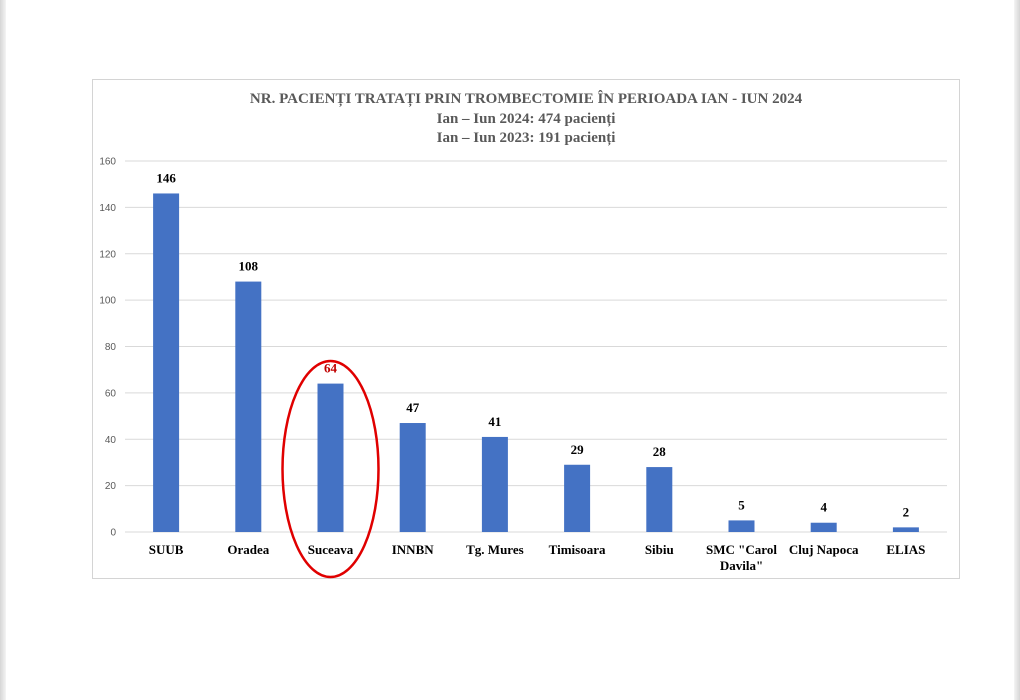 The image size is (1020, 700). I want to click on value-label: 28, so click(660, 451).